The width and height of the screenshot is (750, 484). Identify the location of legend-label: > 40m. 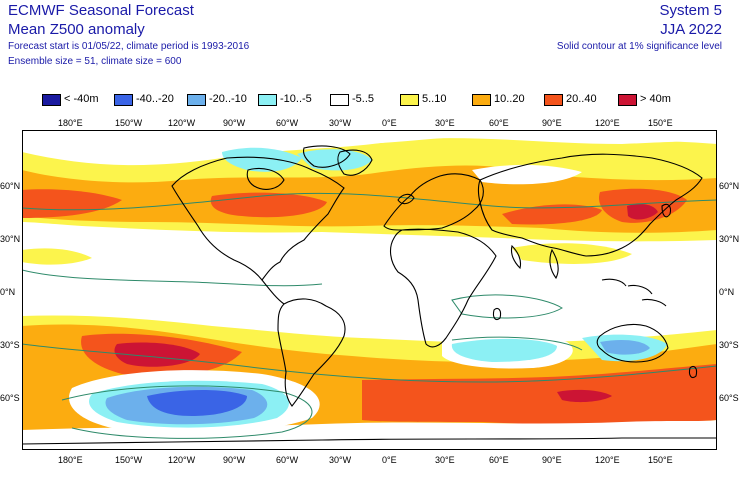
(655, 99).